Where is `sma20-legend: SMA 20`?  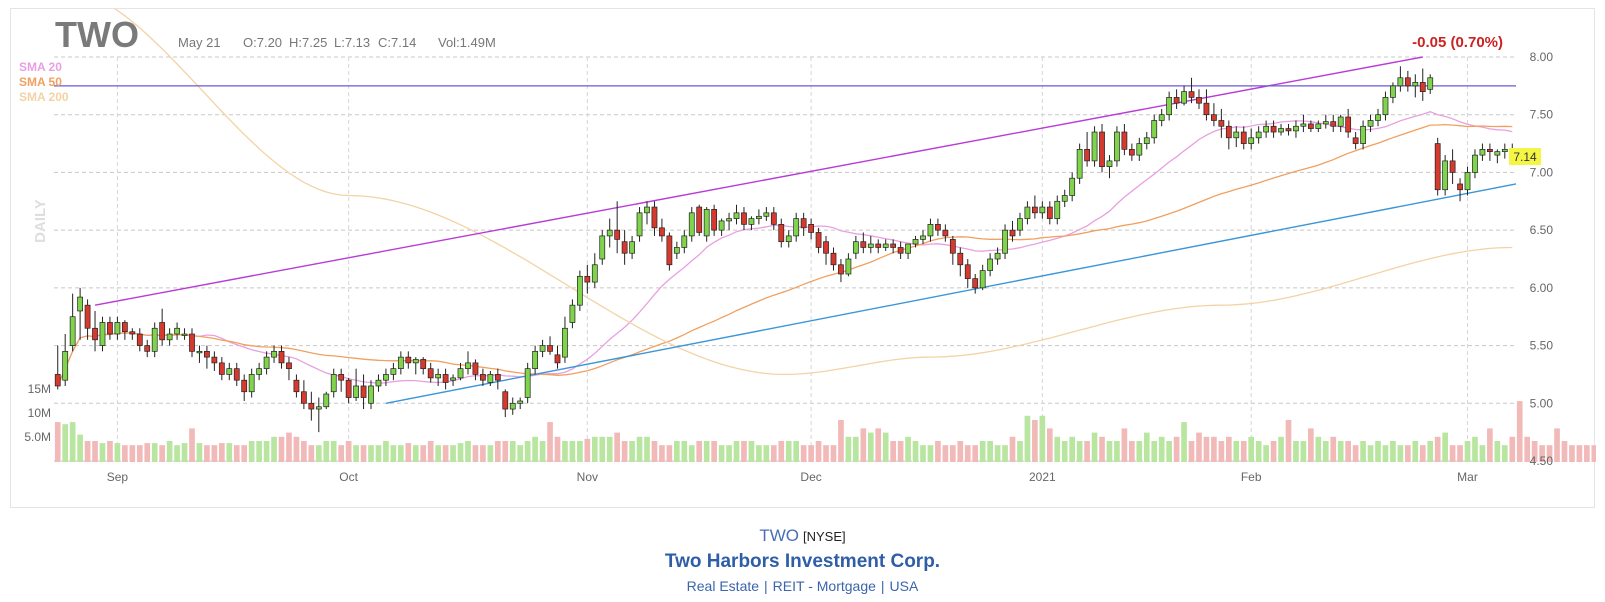 sma20-legend: SMA 20 is located at coordinates (40, 67).